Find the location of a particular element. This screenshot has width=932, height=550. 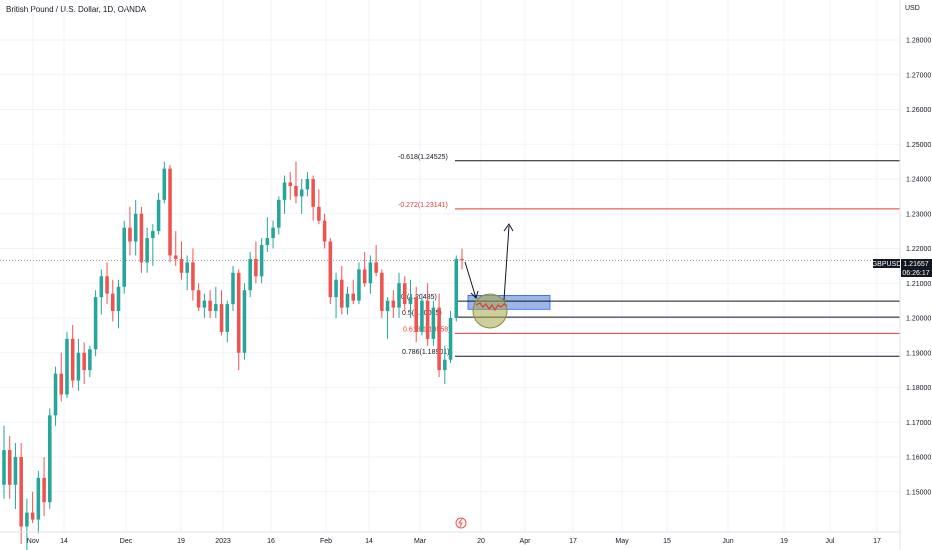

down-arrow-line is located at coordinates (470, 280).